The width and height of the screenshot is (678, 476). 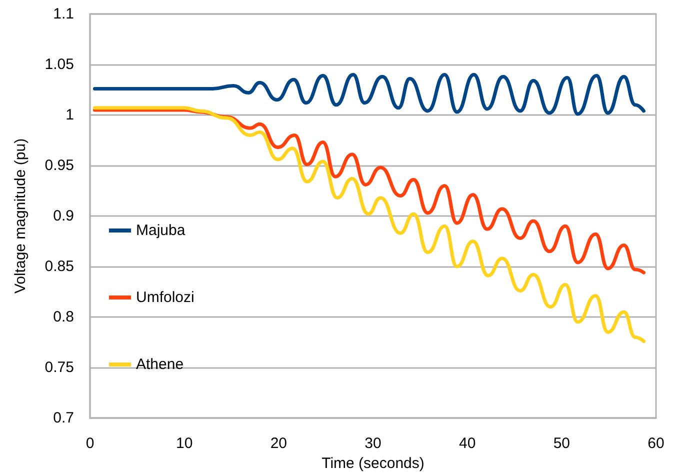 I want to click on x-tick-label: 50, so click(x=561, y=443).